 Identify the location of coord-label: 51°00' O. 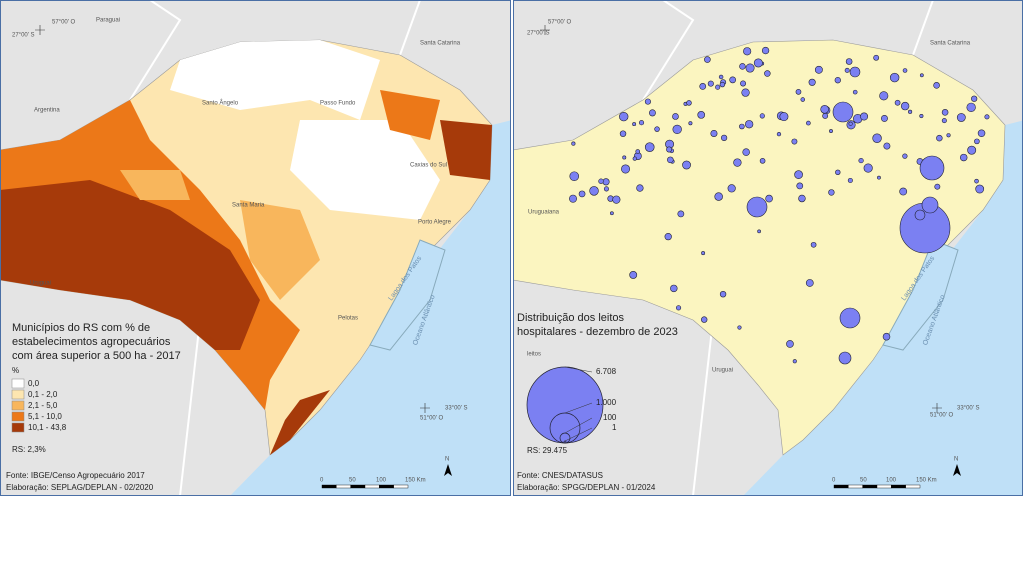
(432, 419).